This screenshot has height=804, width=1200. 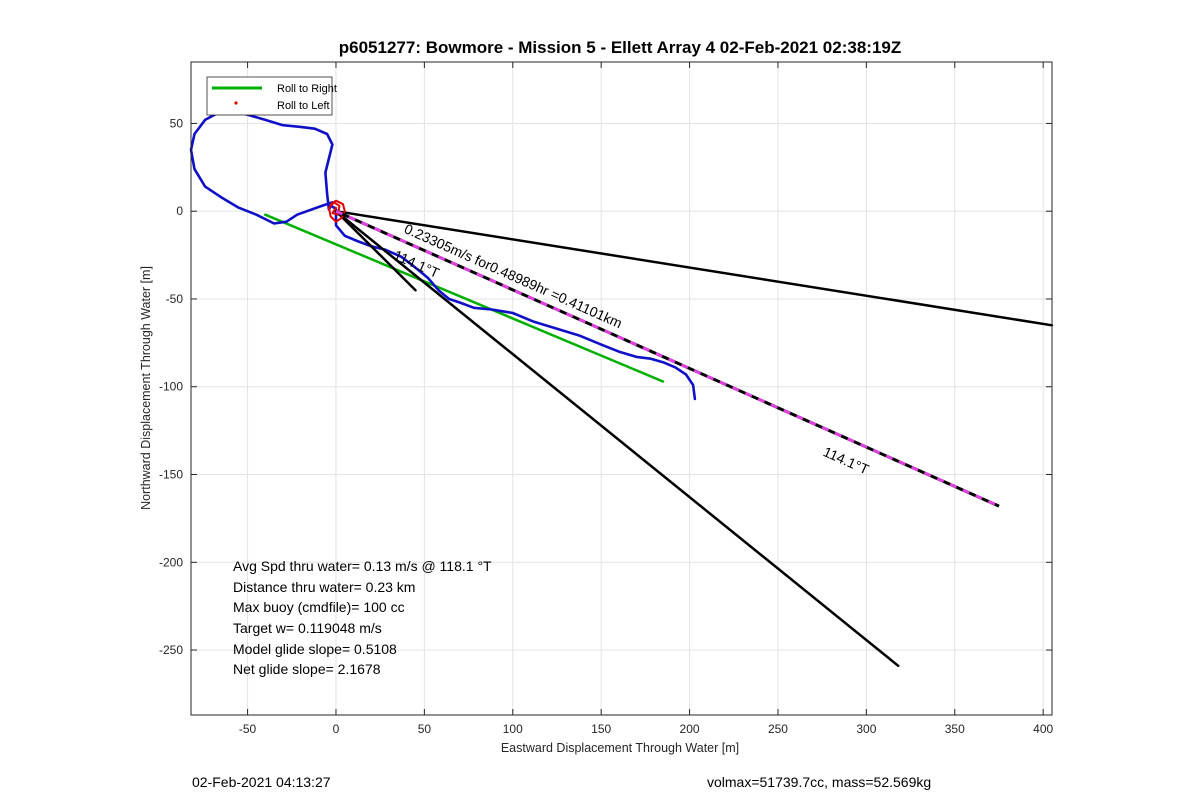 I want to click on y-tick-label: -250, so click(x=171, y=650).